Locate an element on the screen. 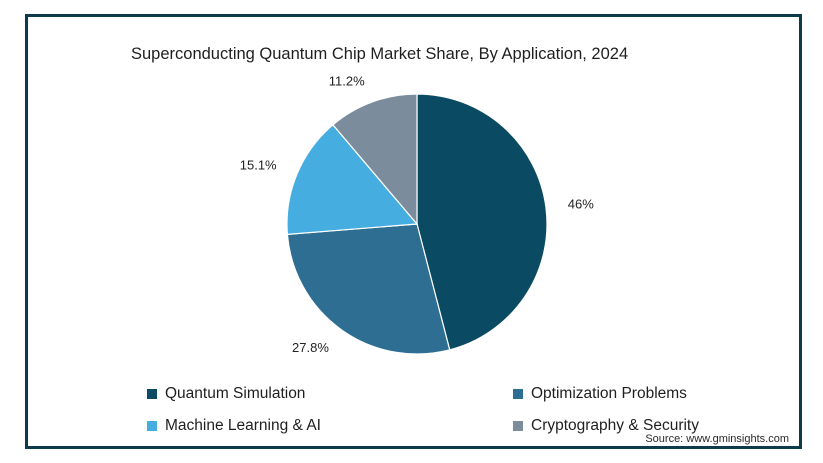 The height and width of the screenshot is (463, 823). legend-item-optimization-problems: Optimization Problems is located at coordinates (600, 394).